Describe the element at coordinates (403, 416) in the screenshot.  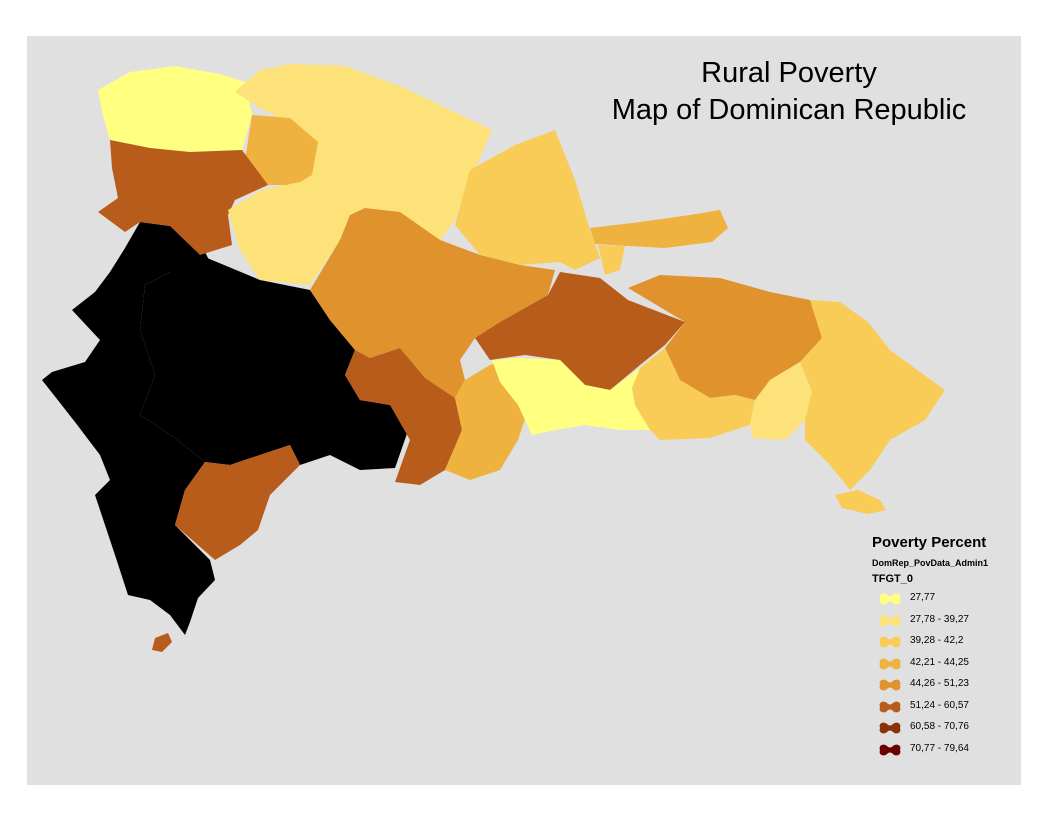
I see `region-south-central-province` at that location.